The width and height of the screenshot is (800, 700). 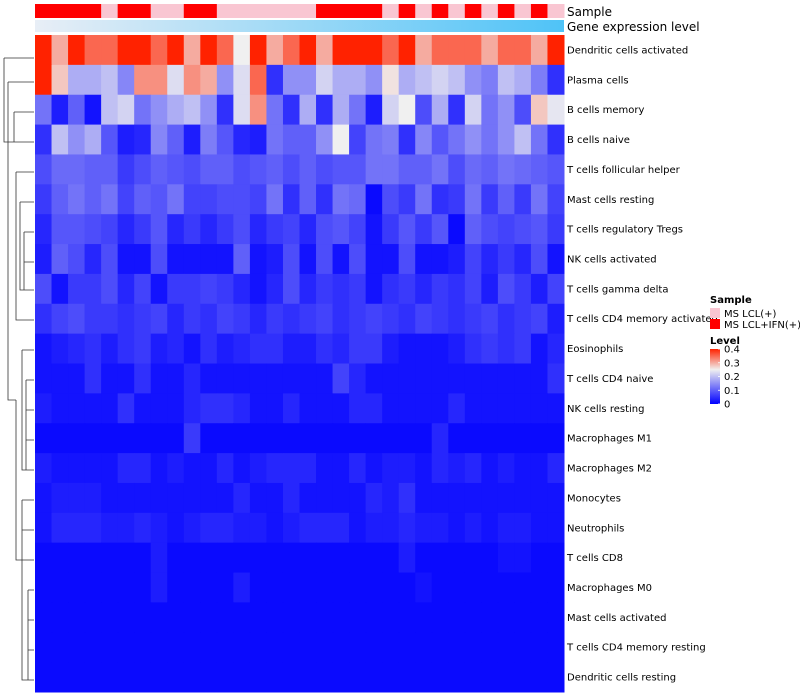 I want to click on level-tick-label: 0, so click(x=727, y=405).